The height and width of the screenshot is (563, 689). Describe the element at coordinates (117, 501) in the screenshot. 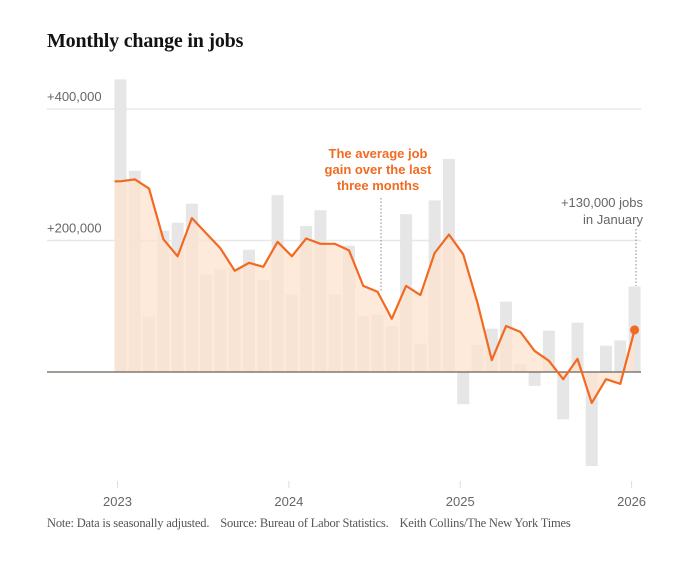

I see `x-tick-label: 2023` at that location.